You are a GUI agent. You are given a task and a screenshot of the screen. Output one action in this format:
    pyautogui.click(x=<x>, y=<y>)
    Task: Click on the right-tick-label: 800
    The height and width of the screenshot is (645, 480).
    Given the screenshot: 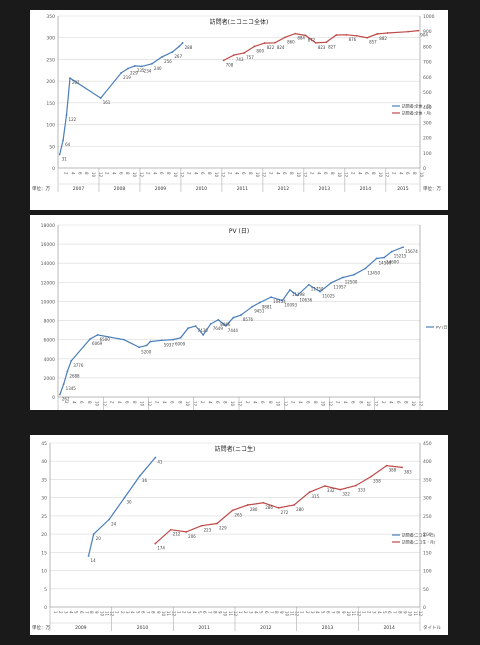 What is the action you would take?
    pyautogui.click(x=427, y=47)
    